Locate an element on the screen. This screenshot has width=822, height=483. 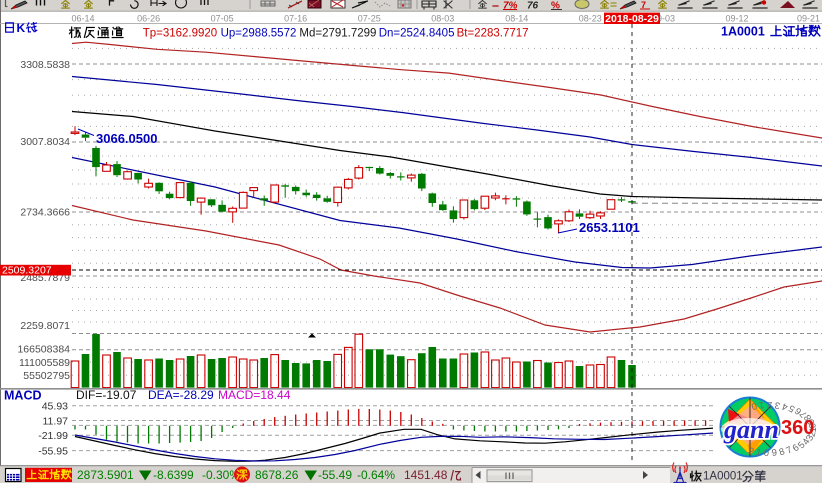
svg-text: Dn=2524.8405 is located at coordinates (417, 34).